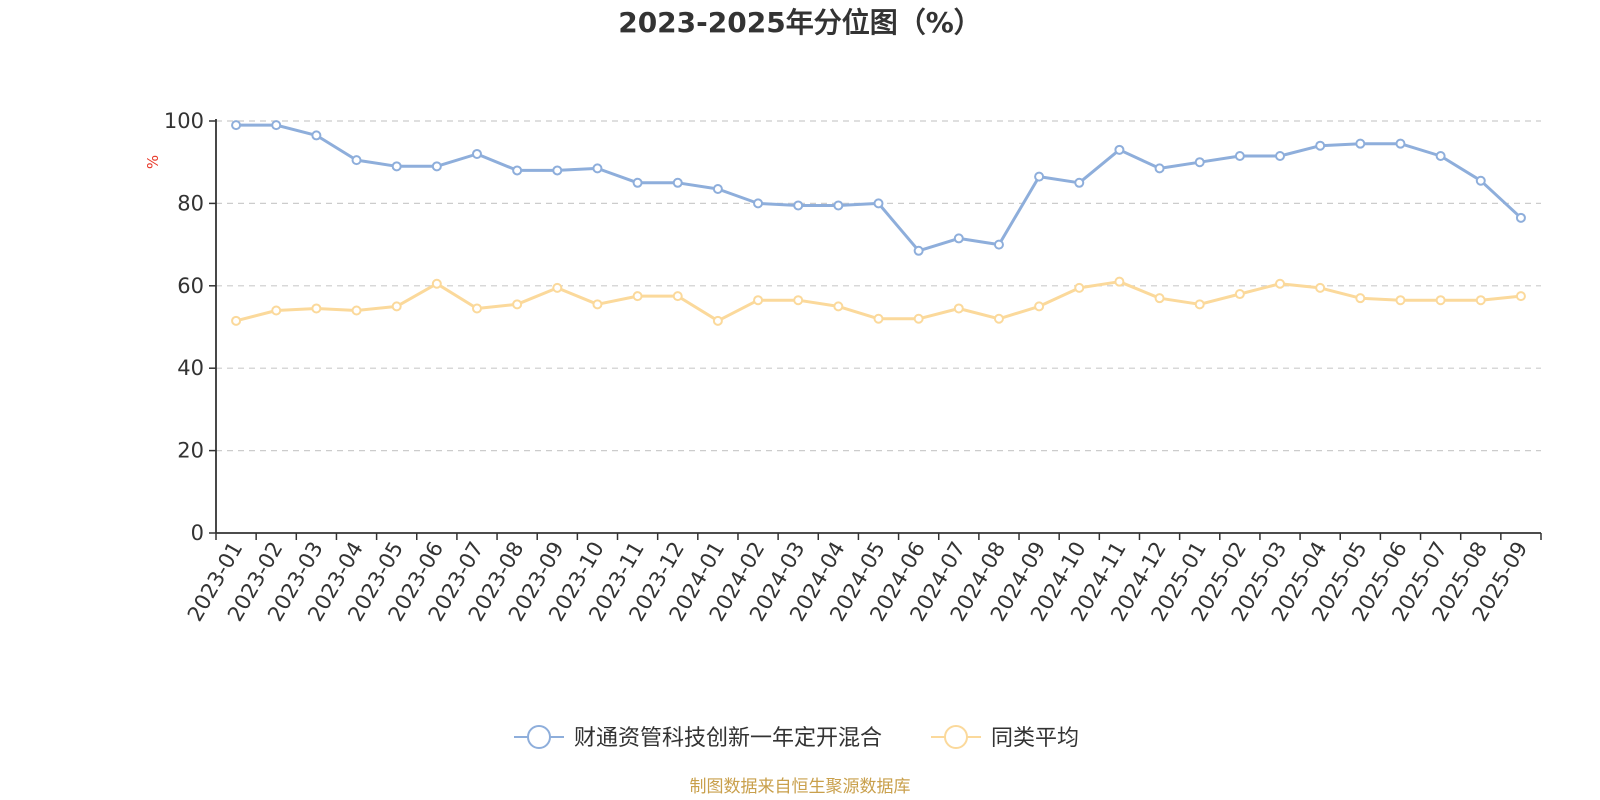 The image size is (1600, 800). Describe the element at coordinates (190, 203) in the screenshot. I see `y-tick-label: 80` at that location.